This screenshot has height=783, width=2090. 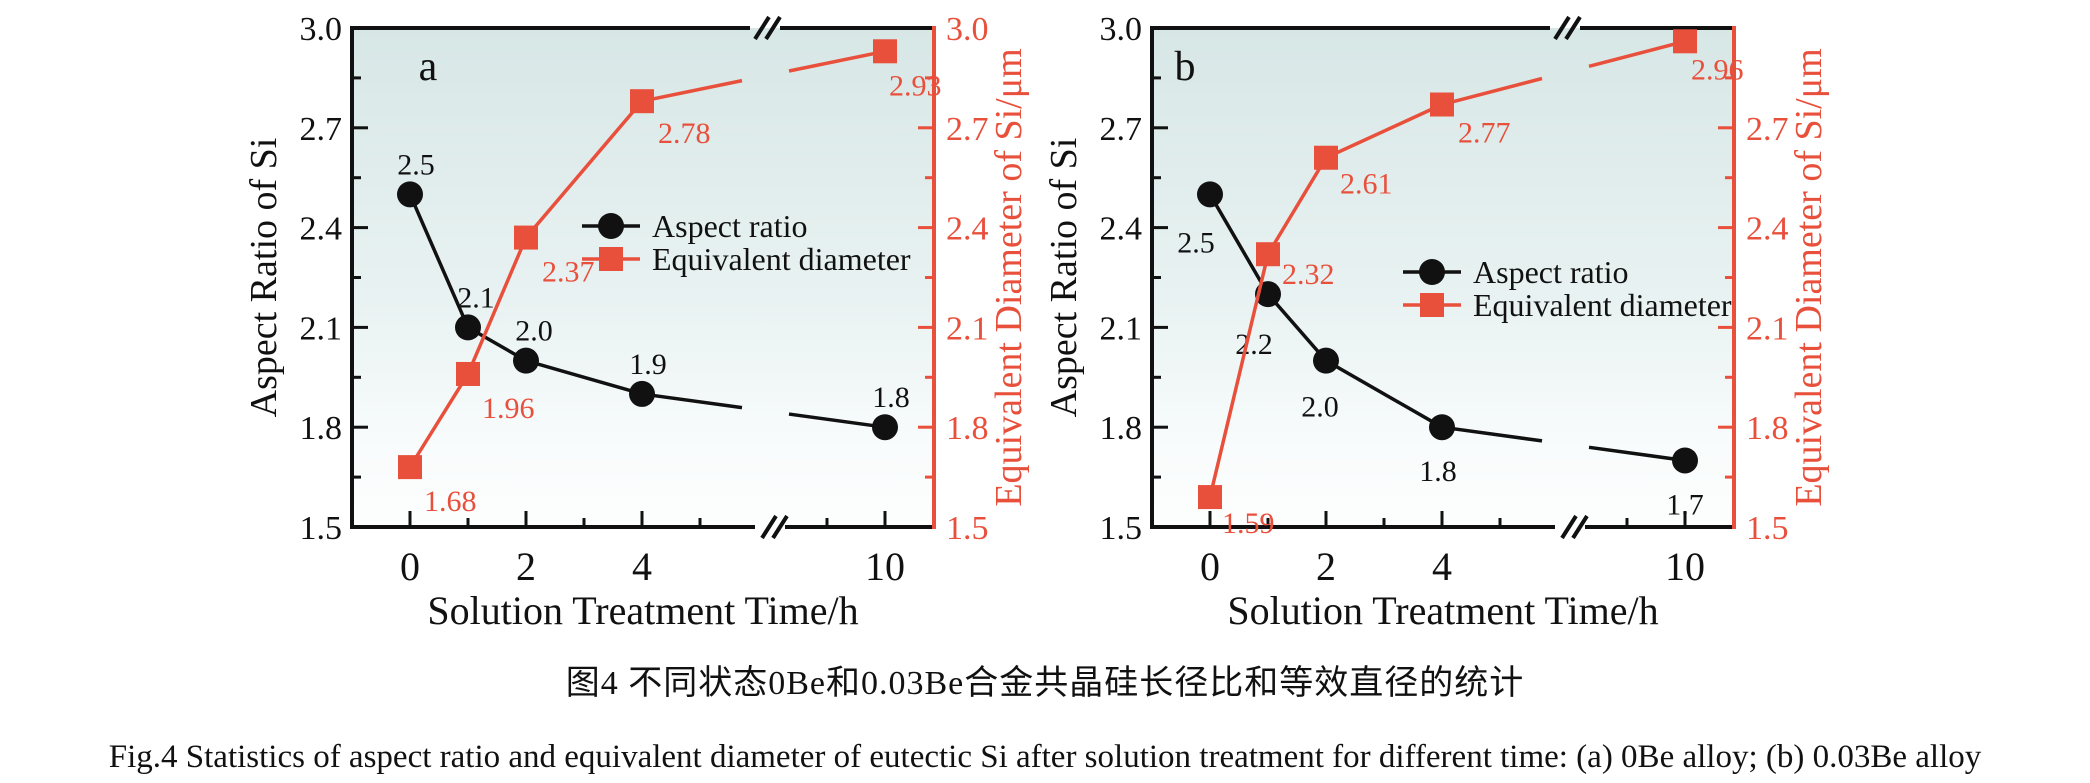 I want to click on aspect-point-label: 2.2, so click(x=1254, y=344).